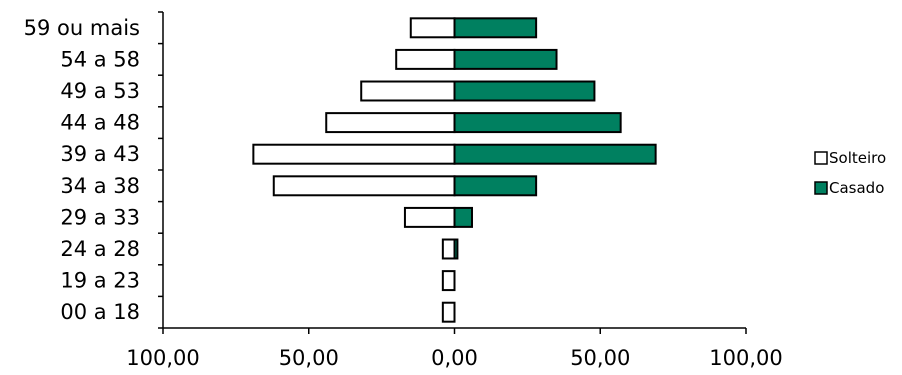  Describe the element at coordinates (821, 158) in the screenshot. I see `legend-swatch-solteiro` at that location.